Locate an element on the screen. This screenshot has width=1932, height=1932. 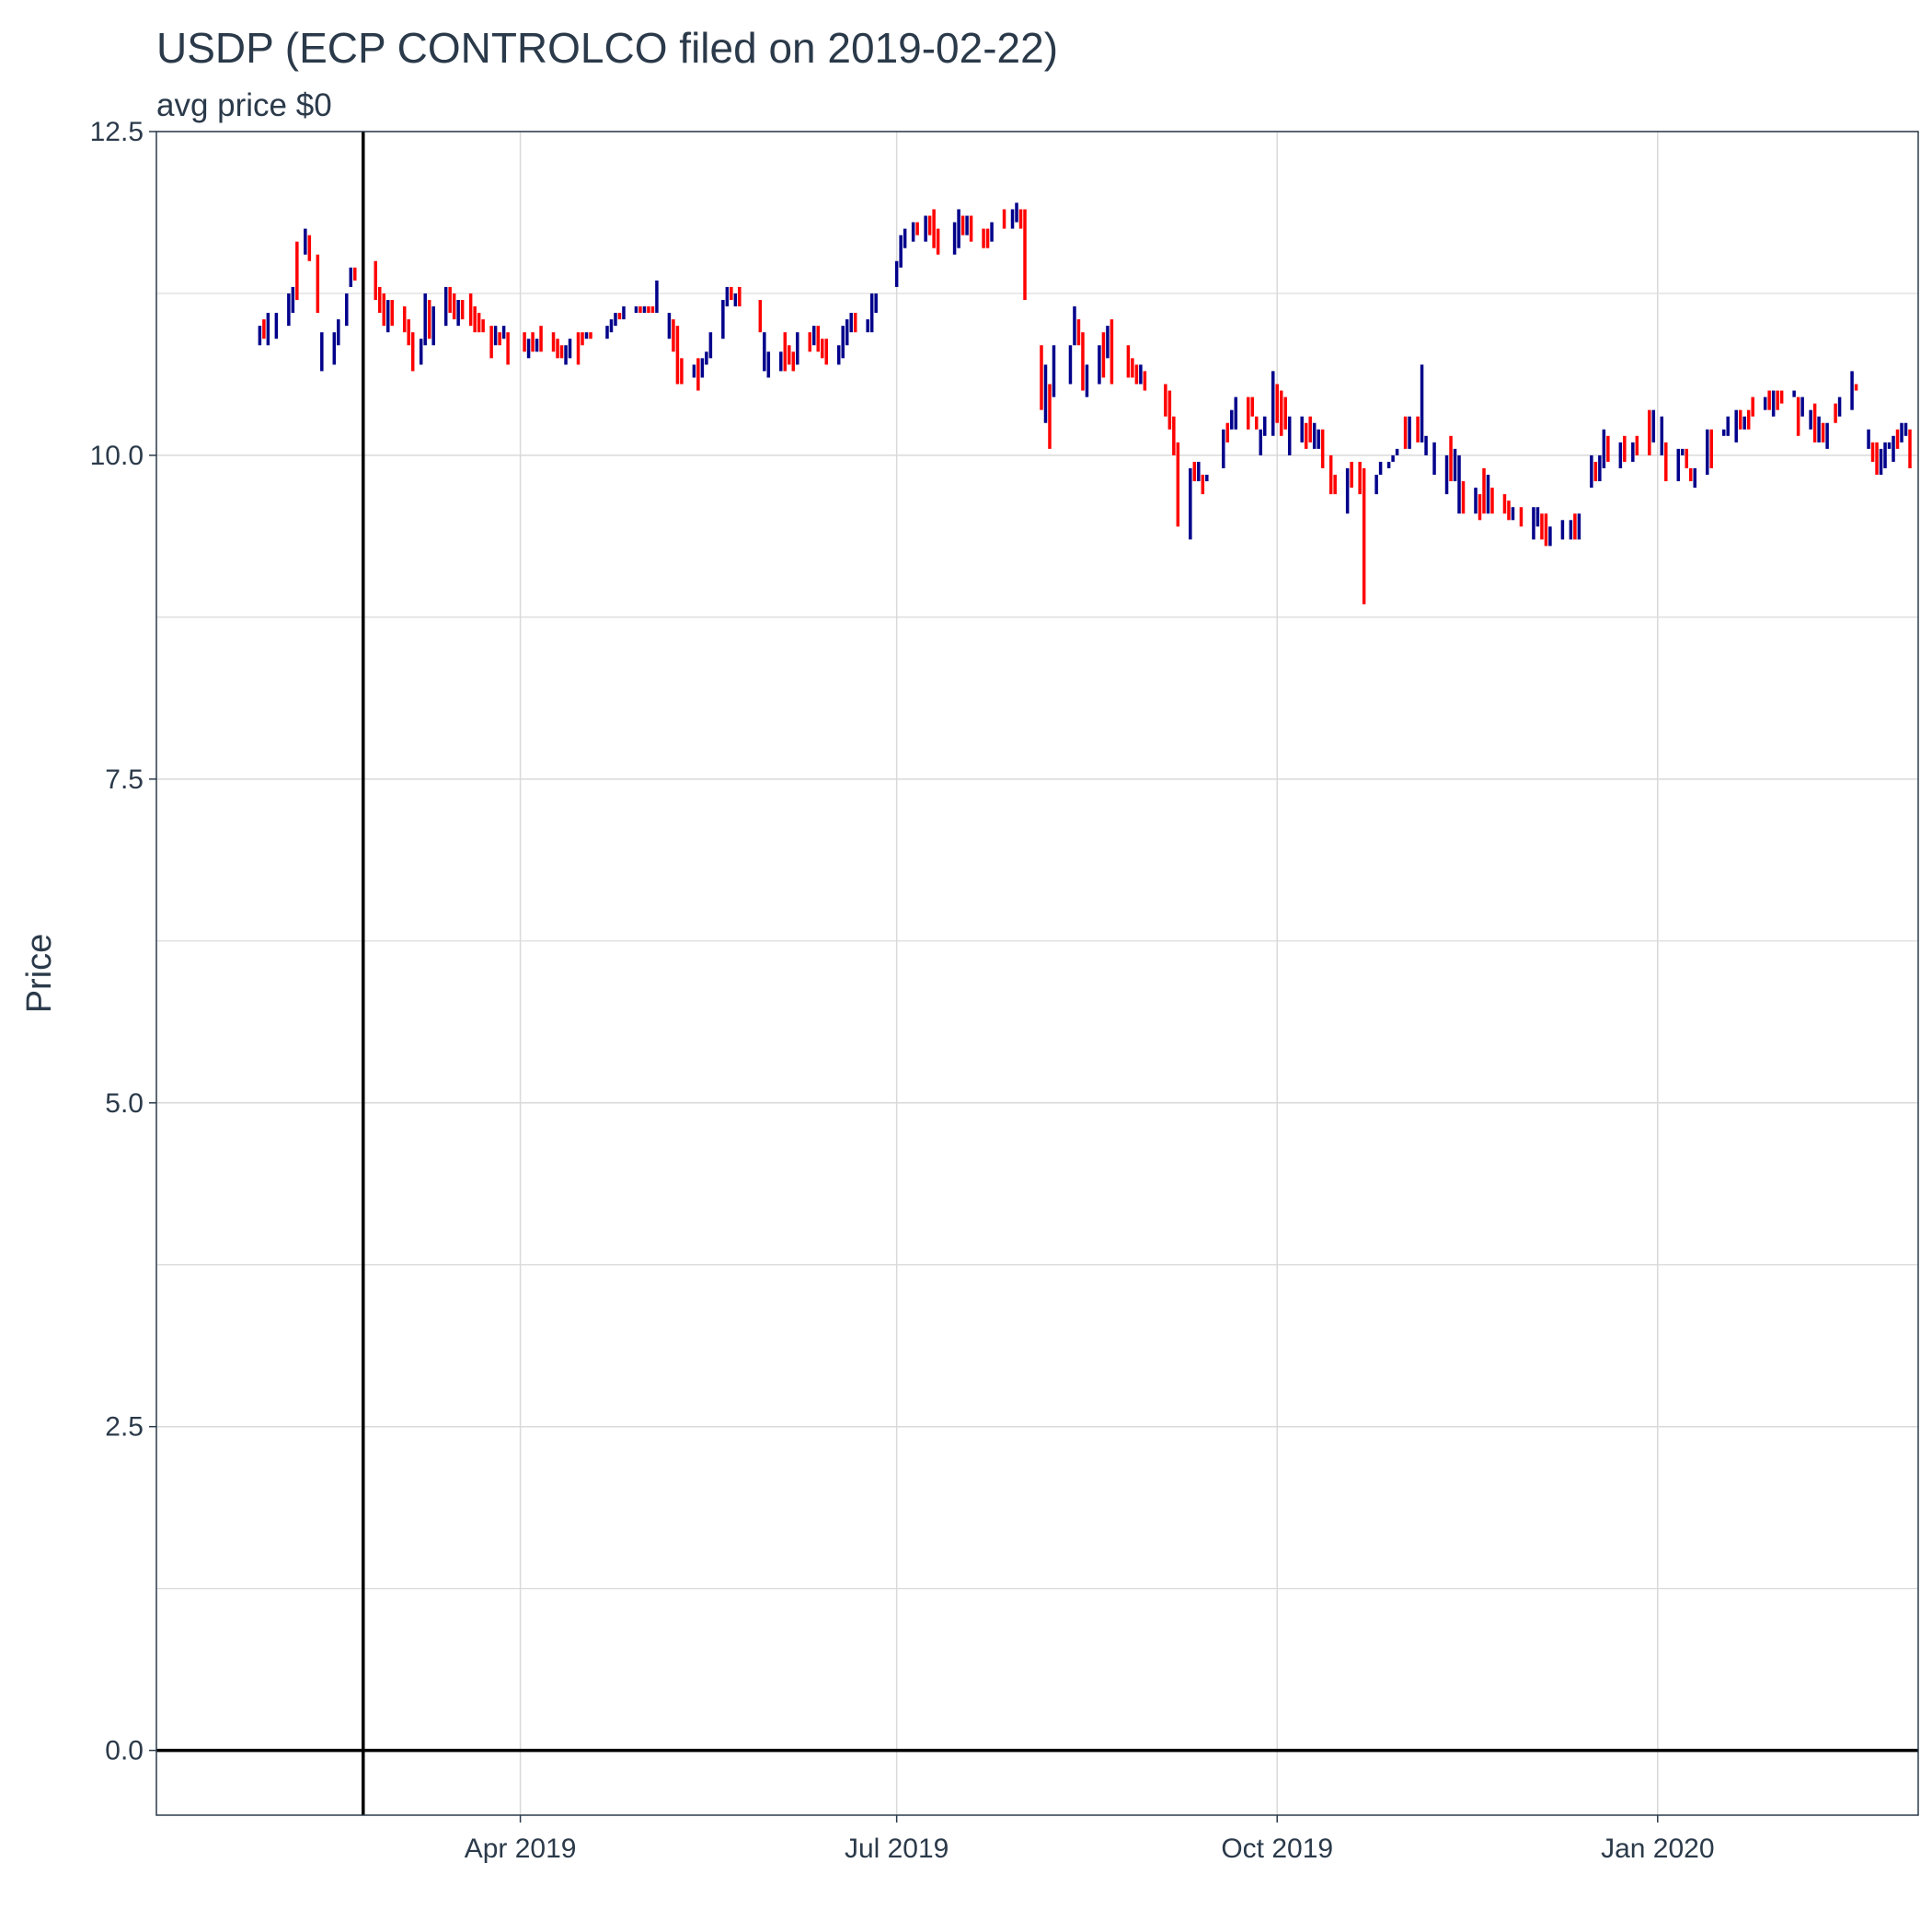
y-tick-label: 0.0 is located at coordinates (124, 1751).